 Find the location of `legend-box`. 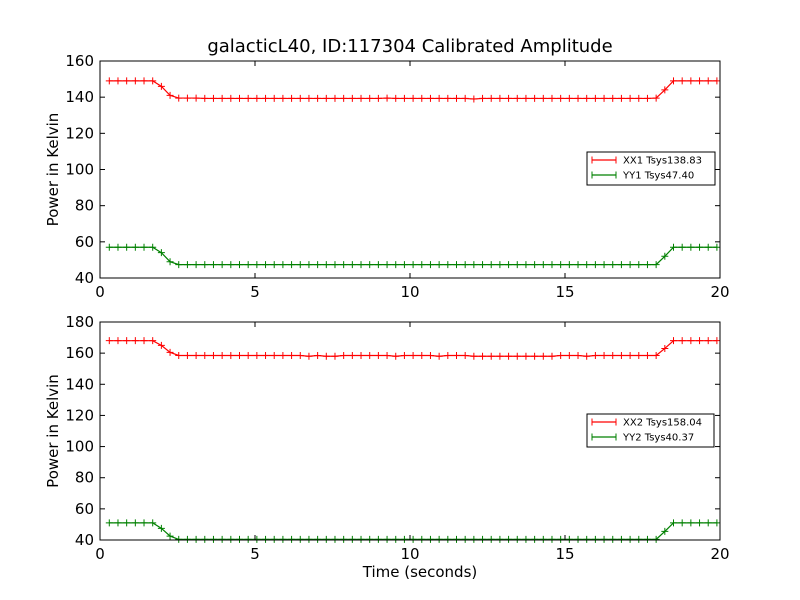

legend-box is located at coordinates (650, 430).